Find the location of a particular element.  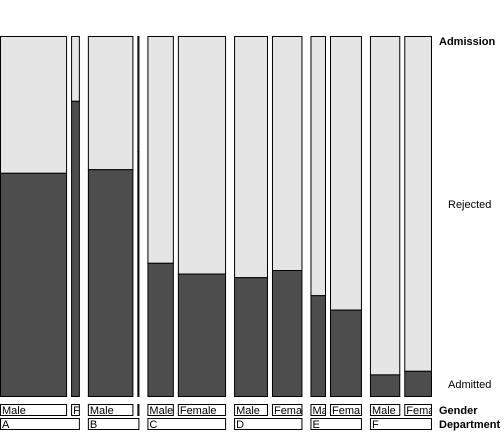

cell-b-male-rejected is located at coordinates (110, 103).